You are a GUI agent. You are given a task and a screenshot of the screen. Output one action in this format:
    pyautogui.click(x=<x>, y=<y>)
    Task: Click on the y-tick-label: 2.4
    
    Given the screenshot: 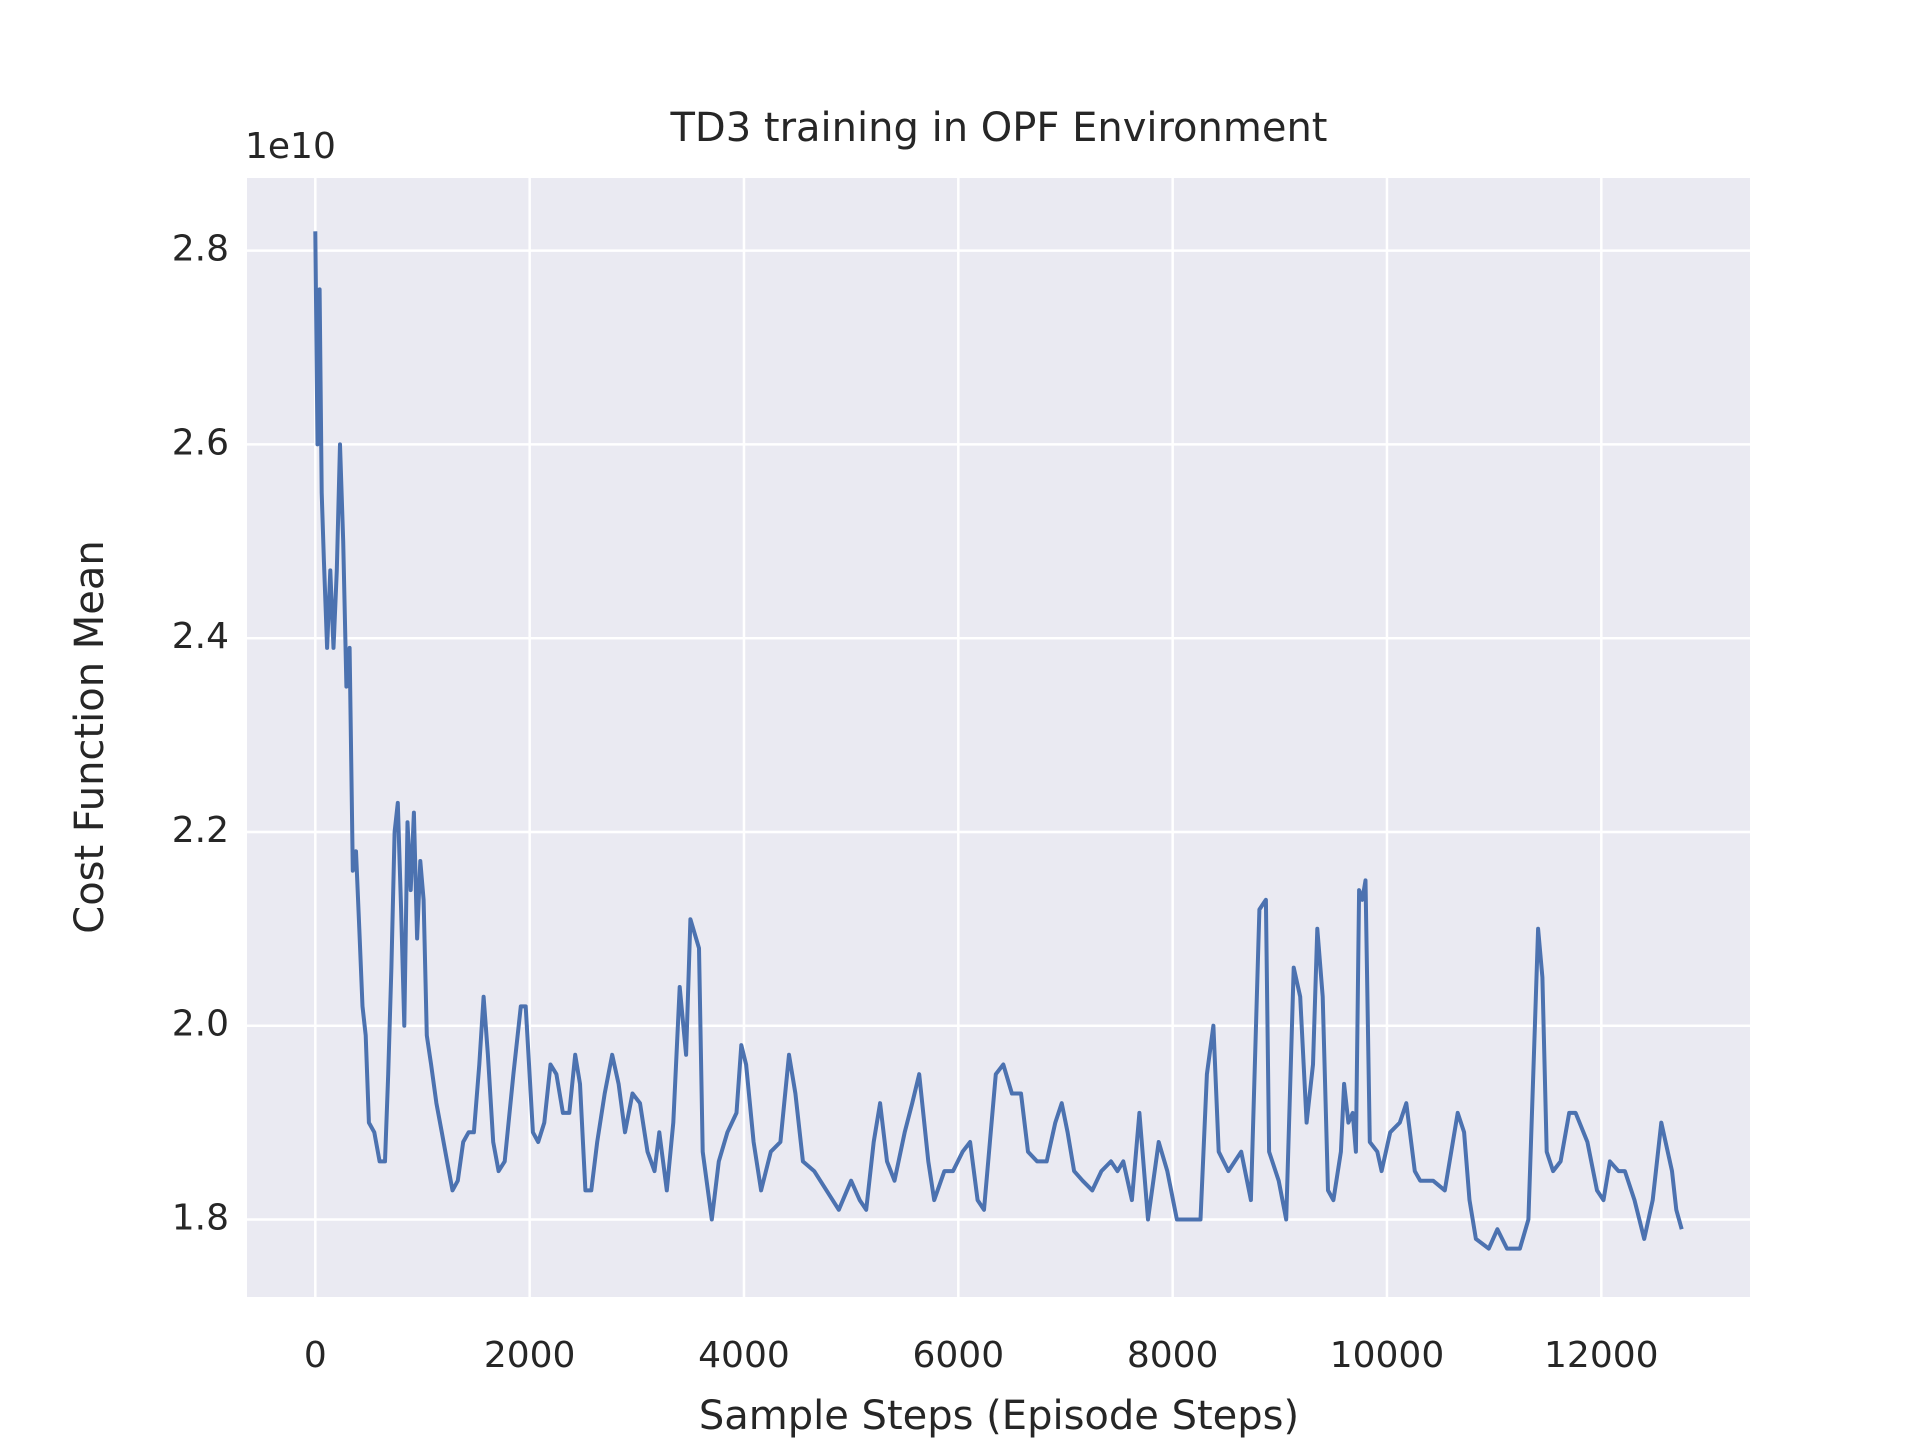 What is the action you would take?
    pyautogui.click(x=200, y=636)
    